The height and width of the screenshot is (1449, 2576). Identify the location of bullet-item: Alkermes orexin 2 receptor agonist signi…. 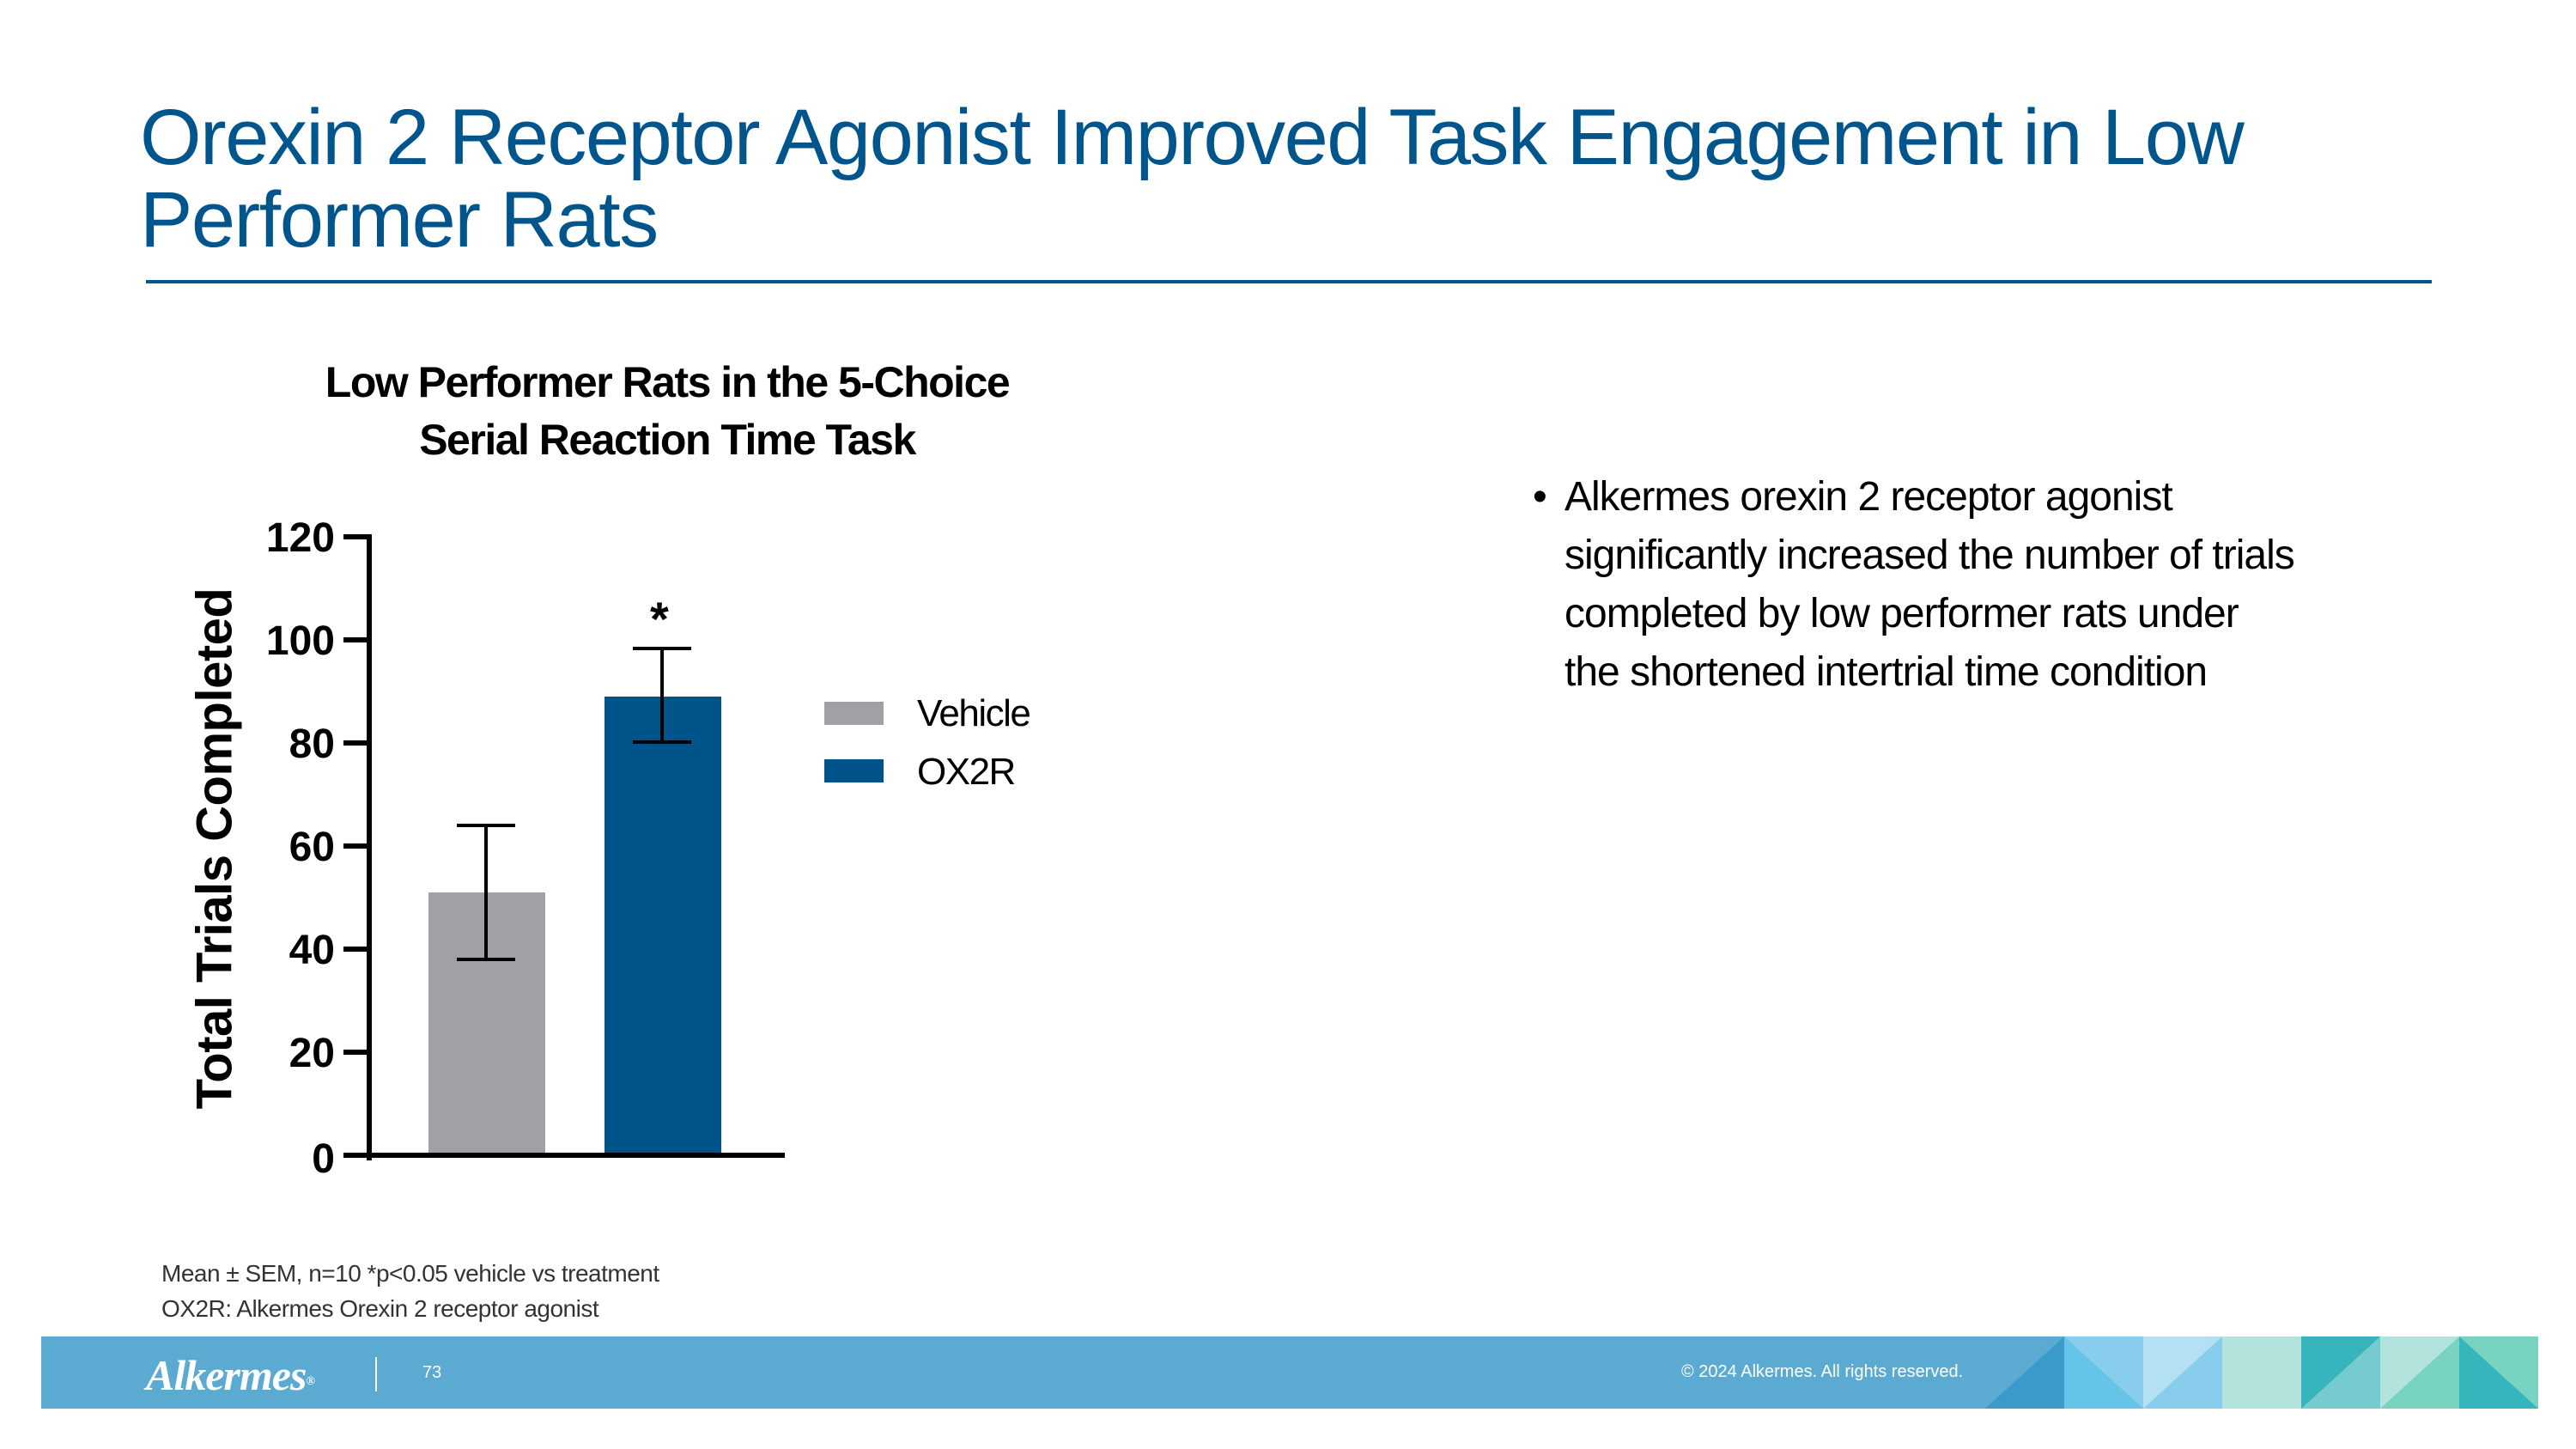
(1977, 585).